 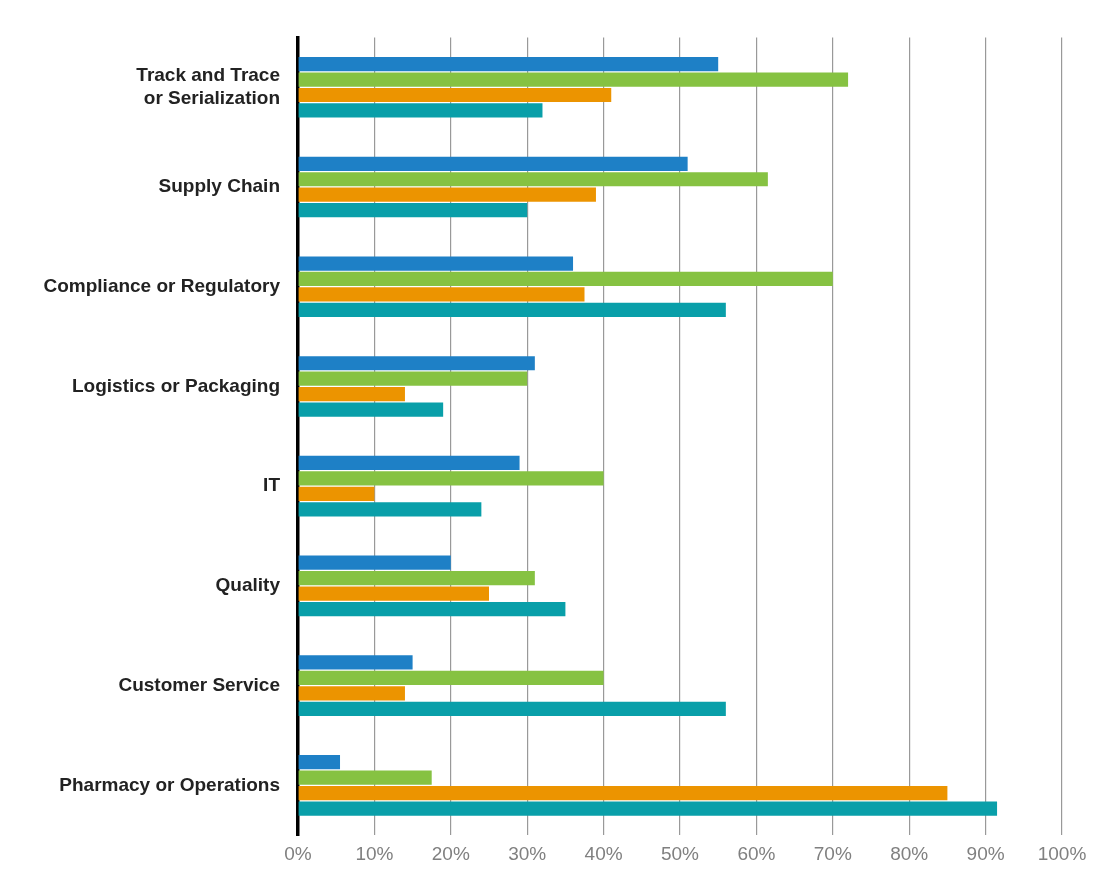 What do you see at coordinates (272, 485) in the screenshot?
I see `y-tick-label: IT` at bounding box center [272, 485].